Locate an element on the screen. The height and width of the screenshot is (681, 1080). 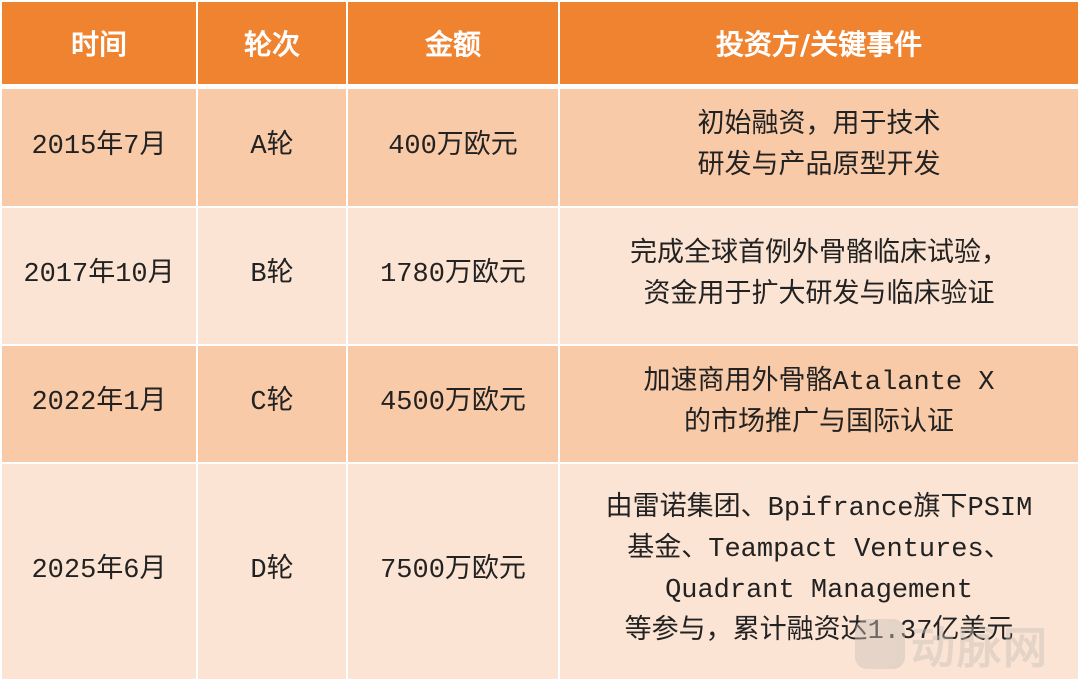
header-amount: 金额 is located at coordinates (453, 44).